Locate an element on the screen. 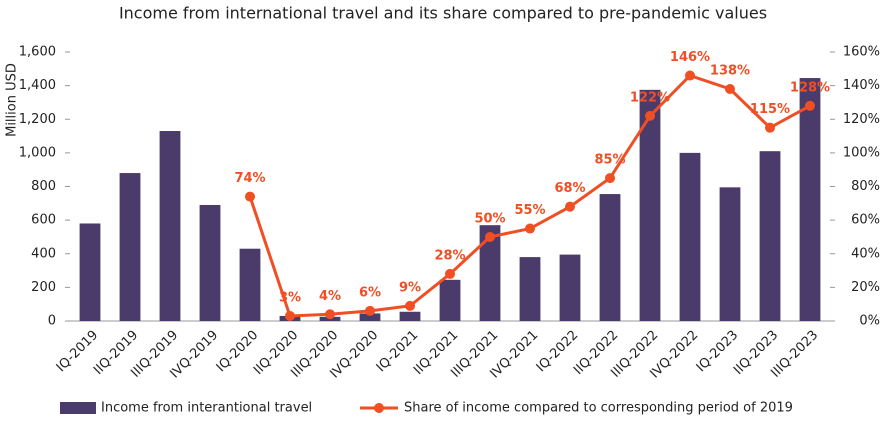 Image resolution: width=886 pixels, height=422 pixels. y-tick-label: 200 is located at coordinates (43, 287).